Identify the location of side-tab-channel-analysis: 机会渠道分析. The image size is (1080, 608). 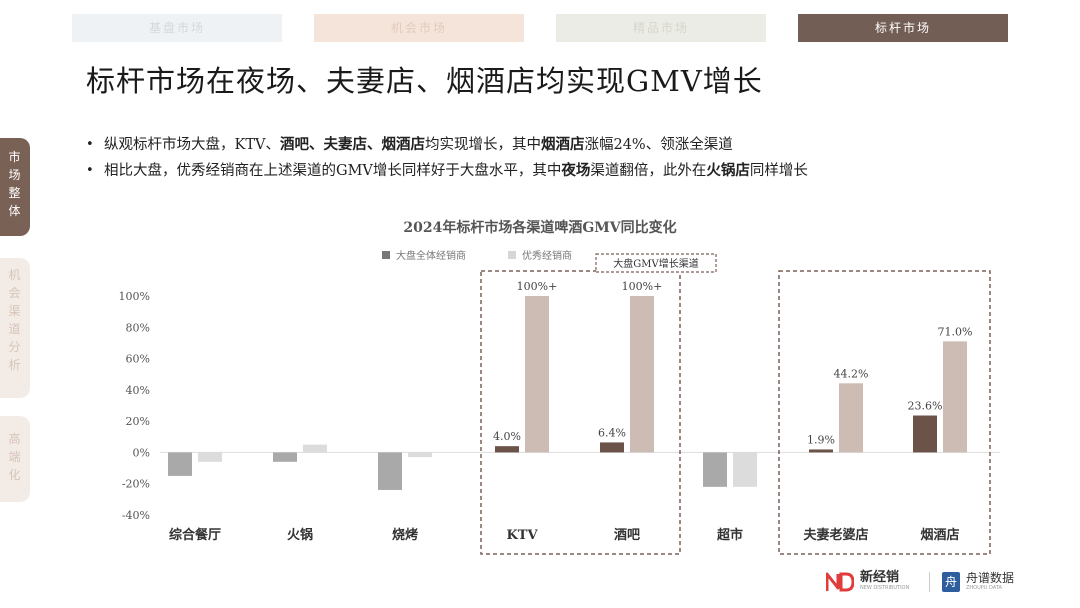
(15, 328).